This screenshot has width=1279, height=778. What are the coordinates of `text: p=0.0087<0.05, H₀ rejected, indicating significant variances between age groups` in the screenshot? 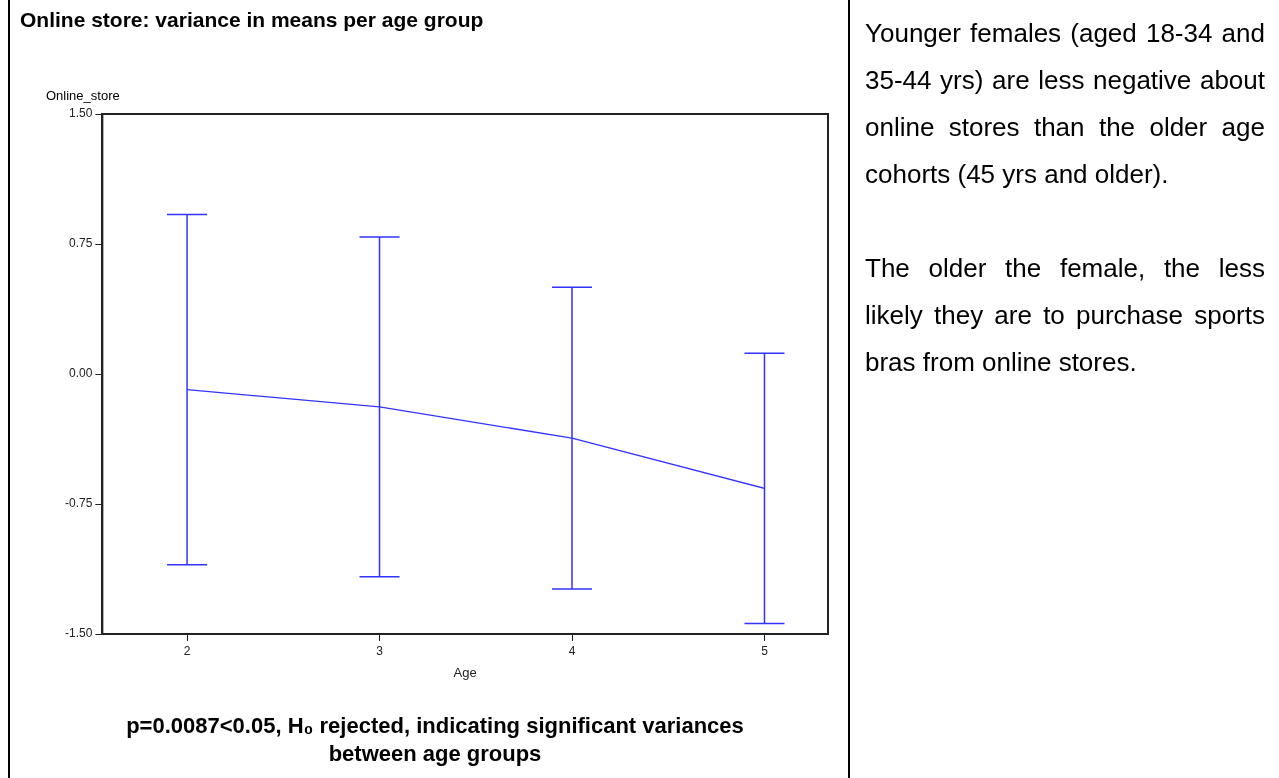 It's located at (435, 740).